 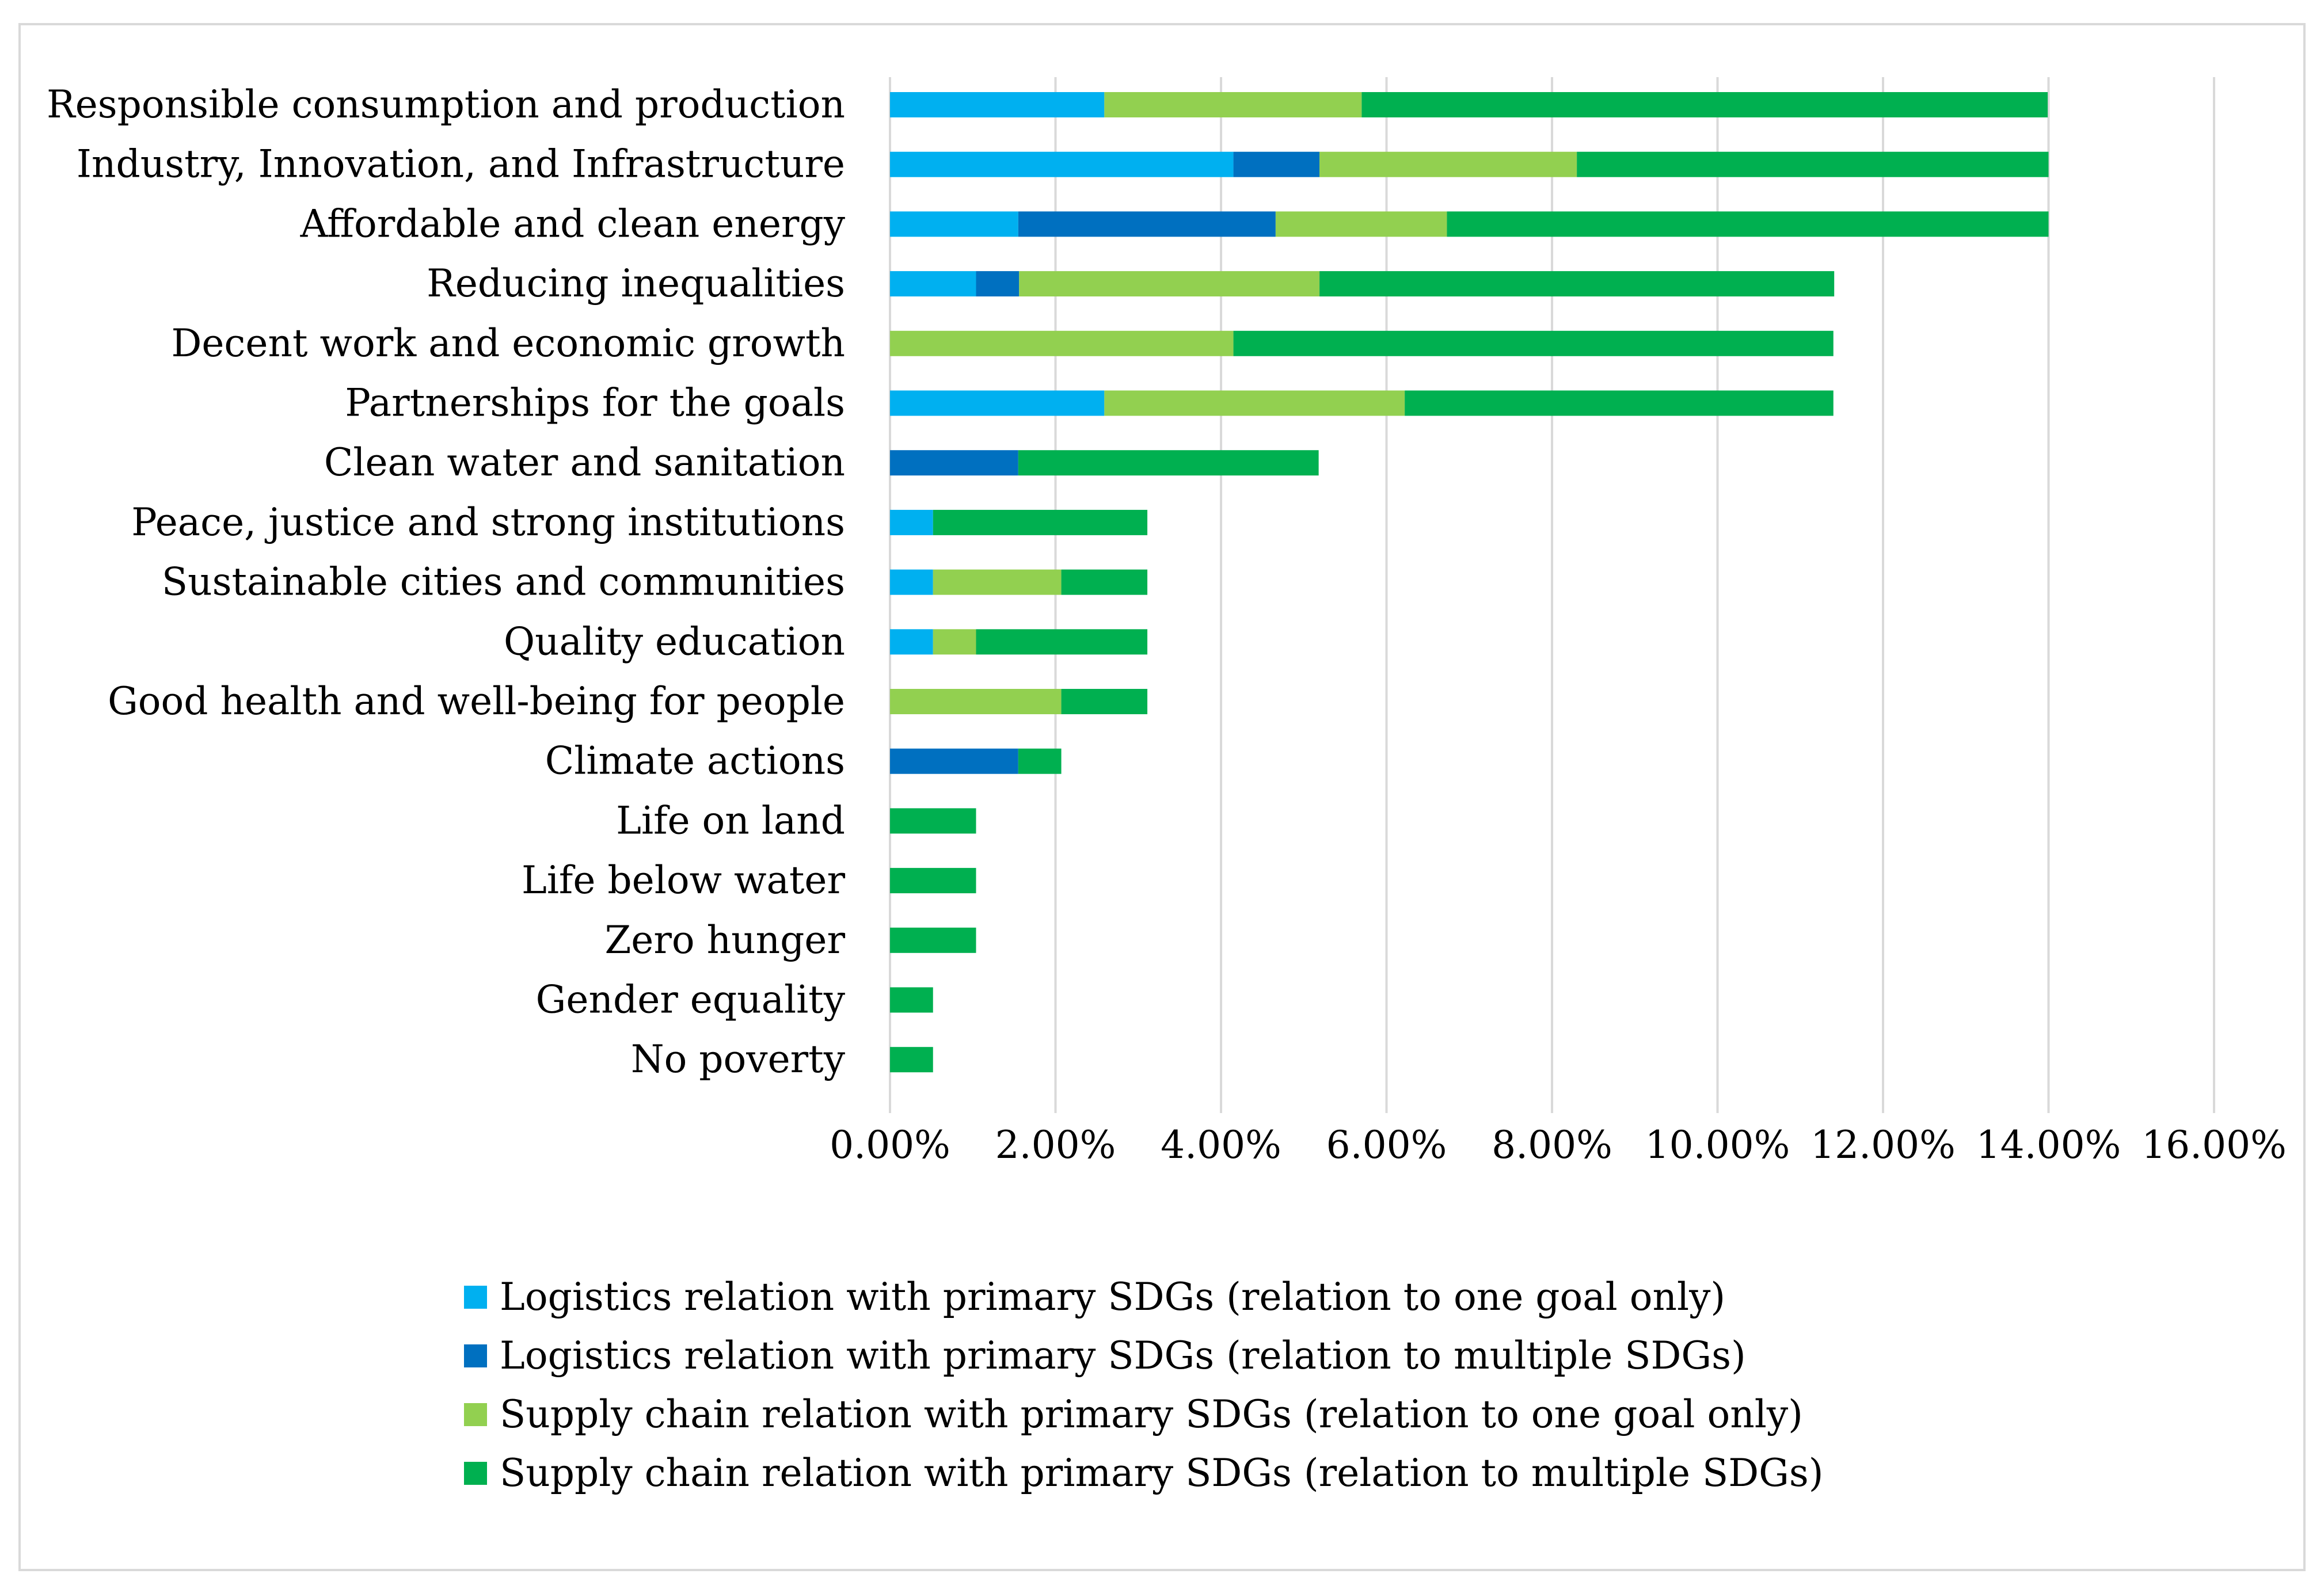 I want to click on x-tick-label: 6.00%, so click(x=1387, y=1145).